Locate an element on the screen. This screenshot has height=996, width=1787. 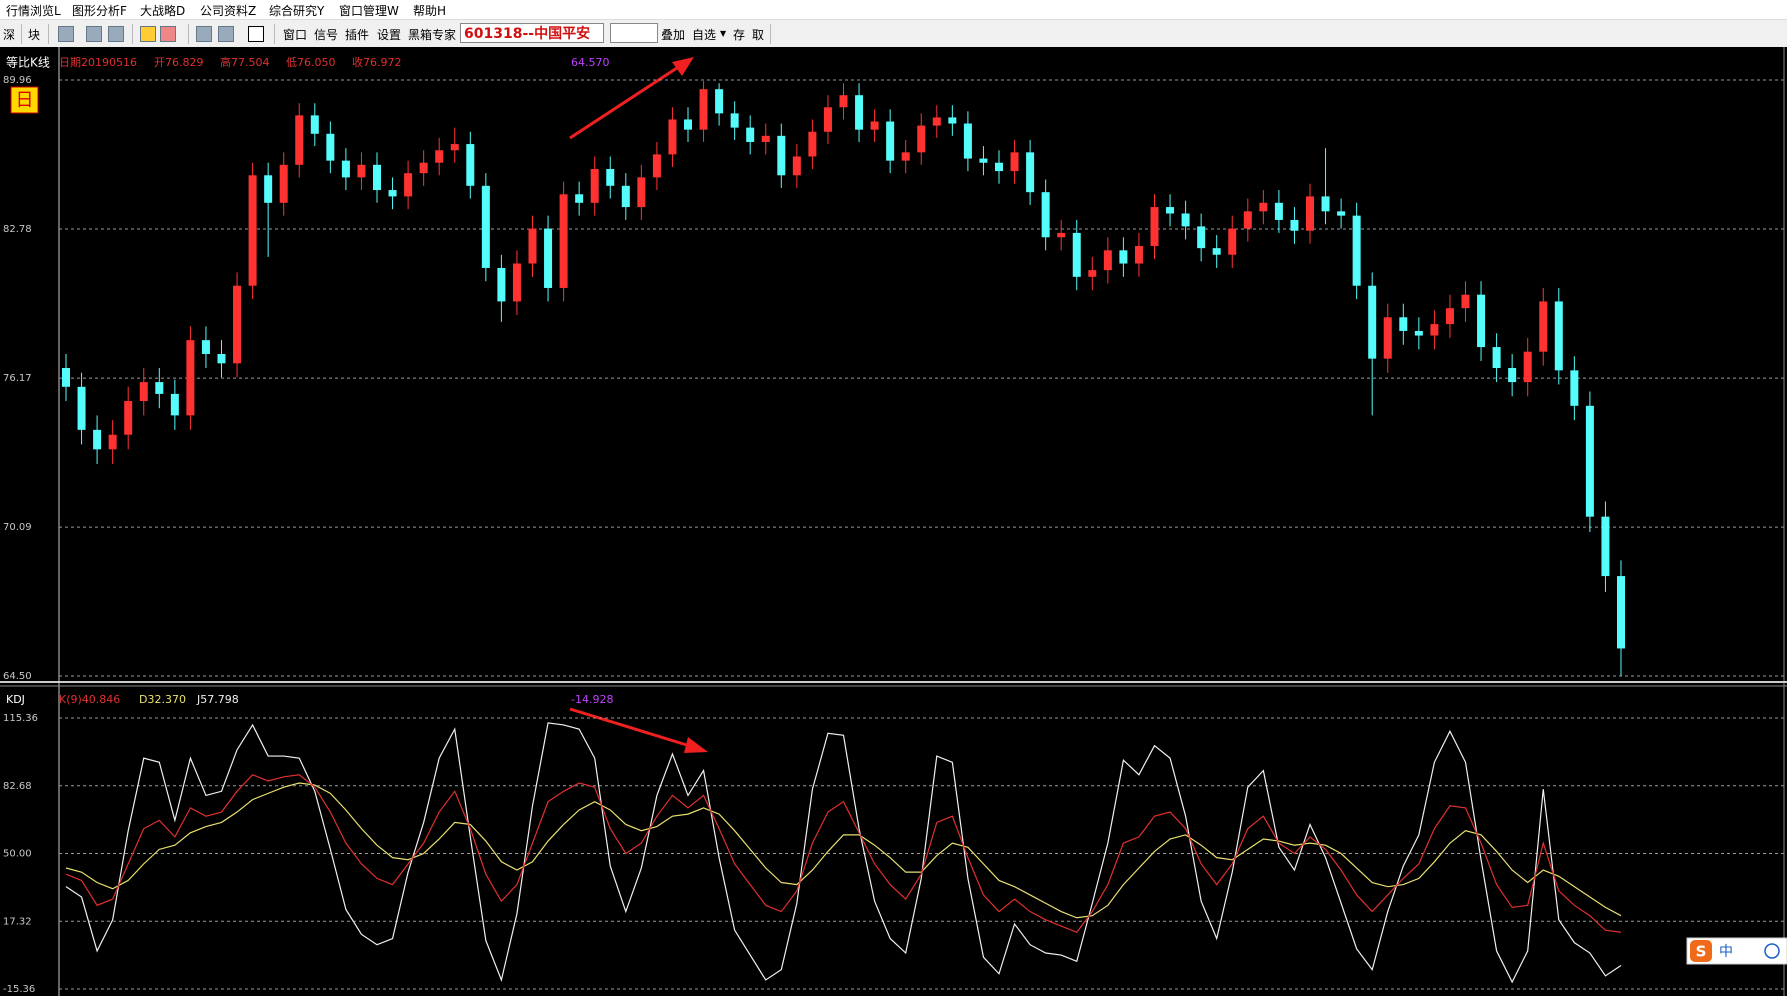
period-badge-text: 日 is located at coordinates (25, 100).